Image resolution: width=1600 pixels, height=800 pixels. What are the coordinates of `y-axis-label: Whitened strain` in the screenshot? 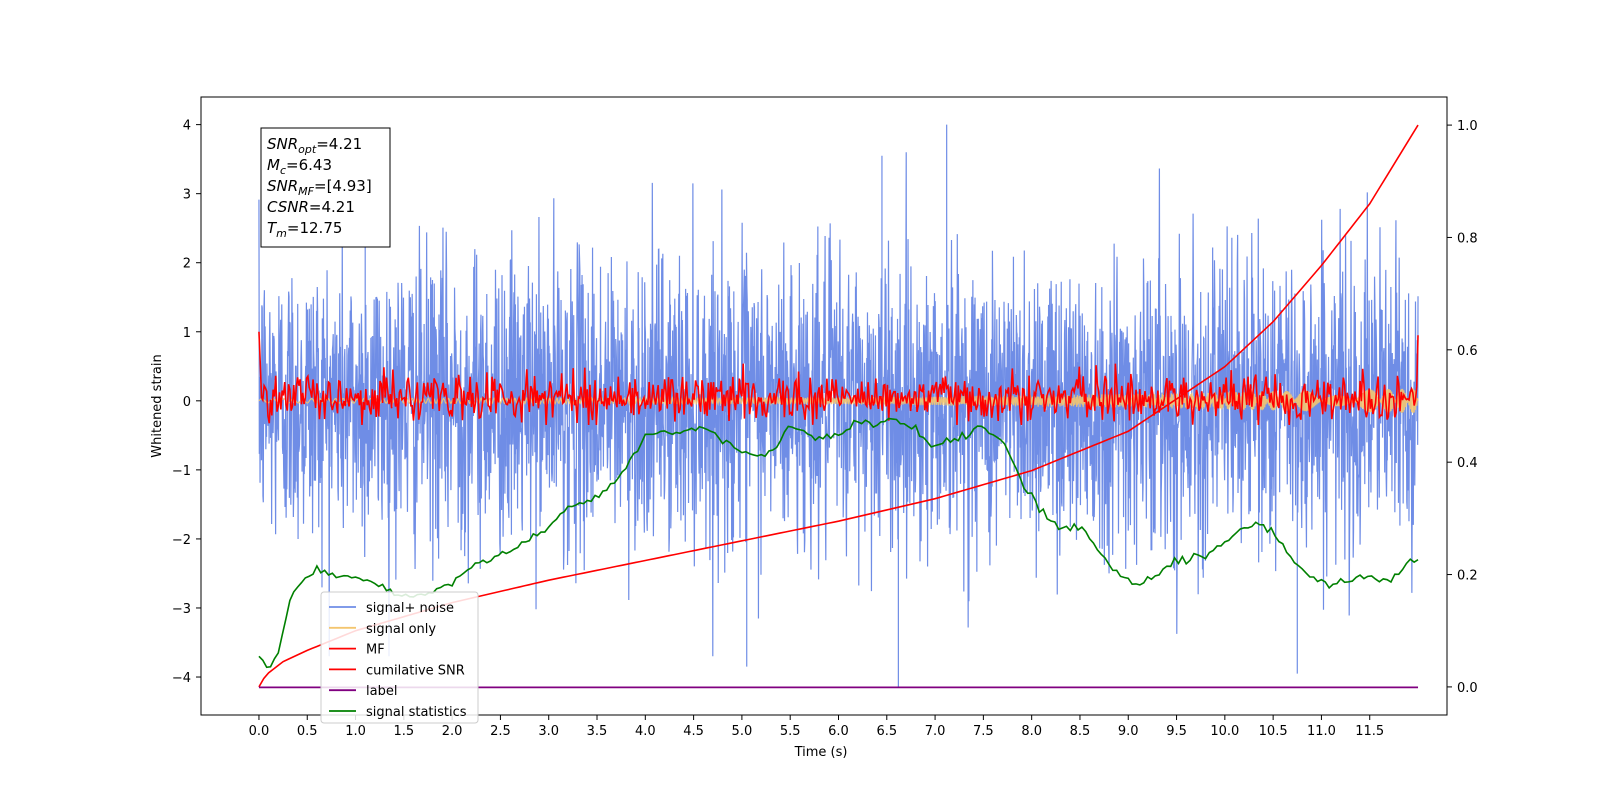 It's located at (157, 405).